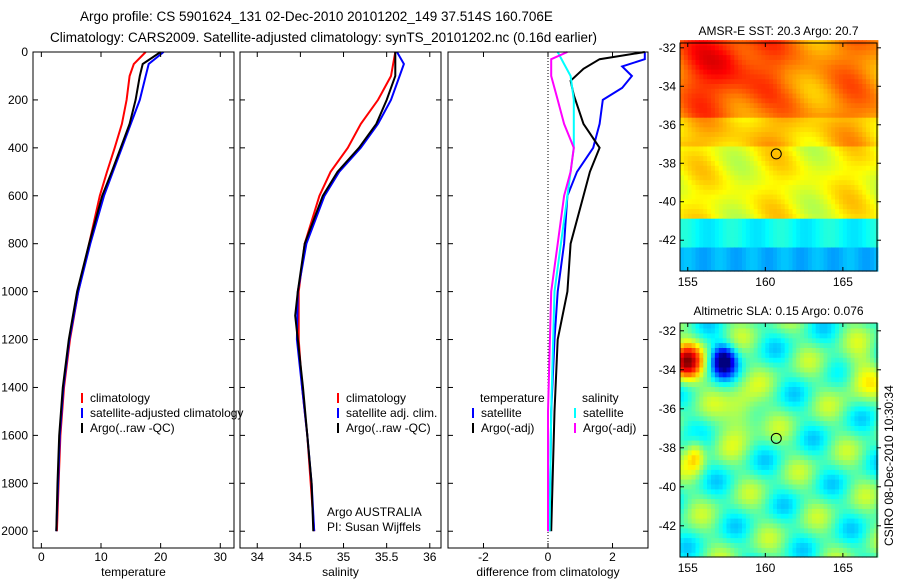 This screenshot has height=585, width=900. Describe the element at coordinates (14, 435) in the screenshot. I see `y-tick-label: 1600` at that location.